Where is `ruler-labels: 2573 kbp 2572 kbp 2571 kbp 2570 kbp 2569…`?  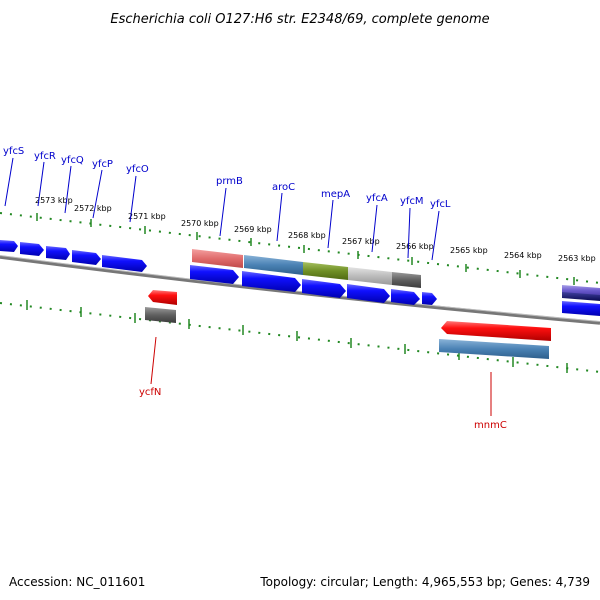
ruler-labels: 2573 kbp 2572 kbp 2571 kbp 2570 kbp 2569… is located at coordinates (315, 229).